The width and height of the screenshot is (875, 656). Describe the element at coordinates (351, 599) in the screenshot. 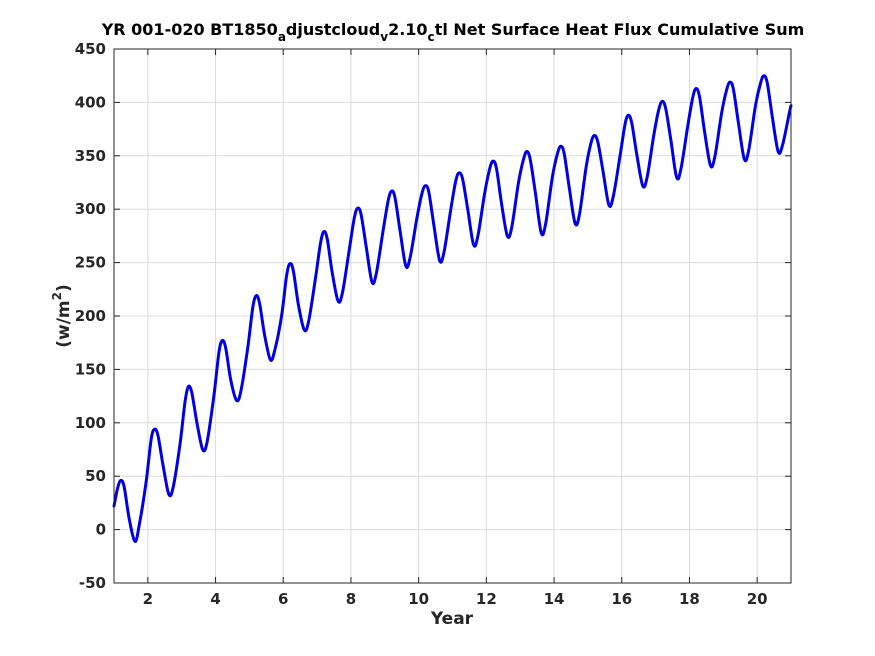

I see `x-tick-label: 8` at that location.